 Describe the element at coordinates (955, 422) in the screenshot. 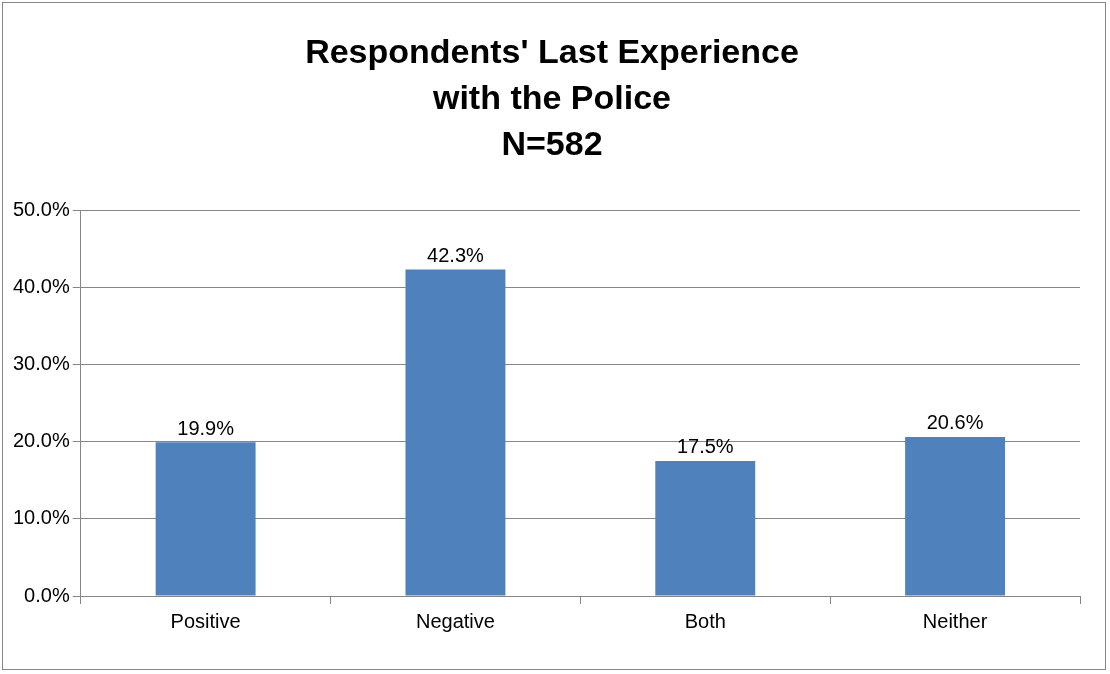

I see `data-label: 20.6%` at that location.